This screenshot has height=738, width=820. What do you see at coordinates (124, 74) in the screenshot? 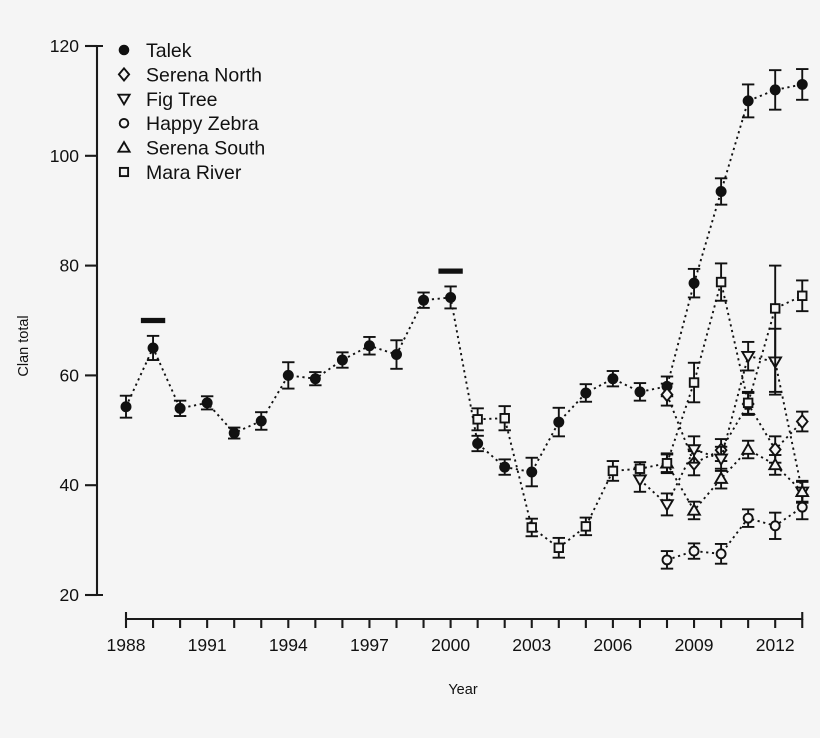
I see `legend-marker-open-diamond` at bounding box center [124, 74].